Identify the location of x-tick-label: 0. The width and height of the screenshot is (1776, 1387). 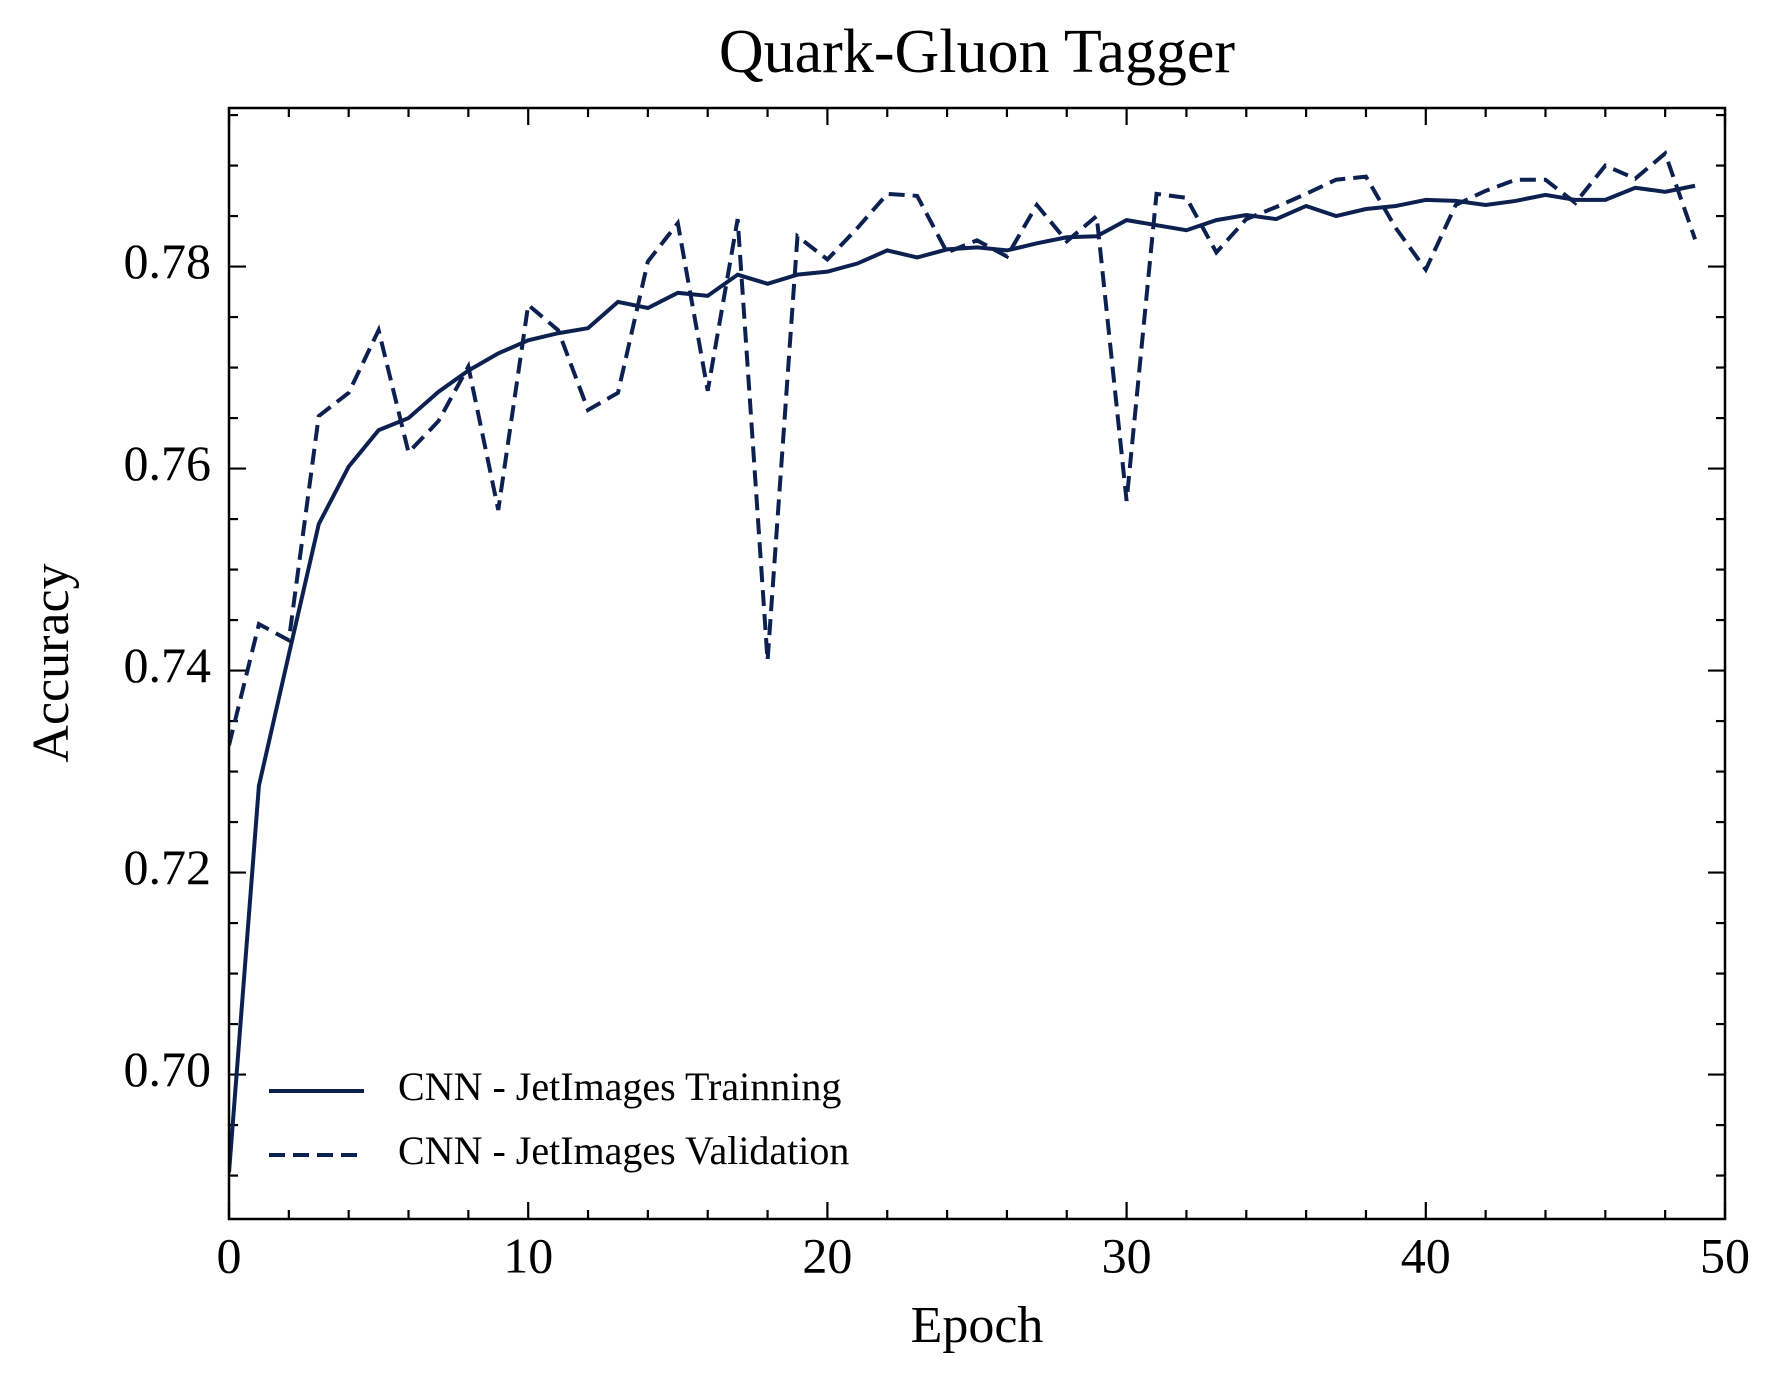
(229, 1255).